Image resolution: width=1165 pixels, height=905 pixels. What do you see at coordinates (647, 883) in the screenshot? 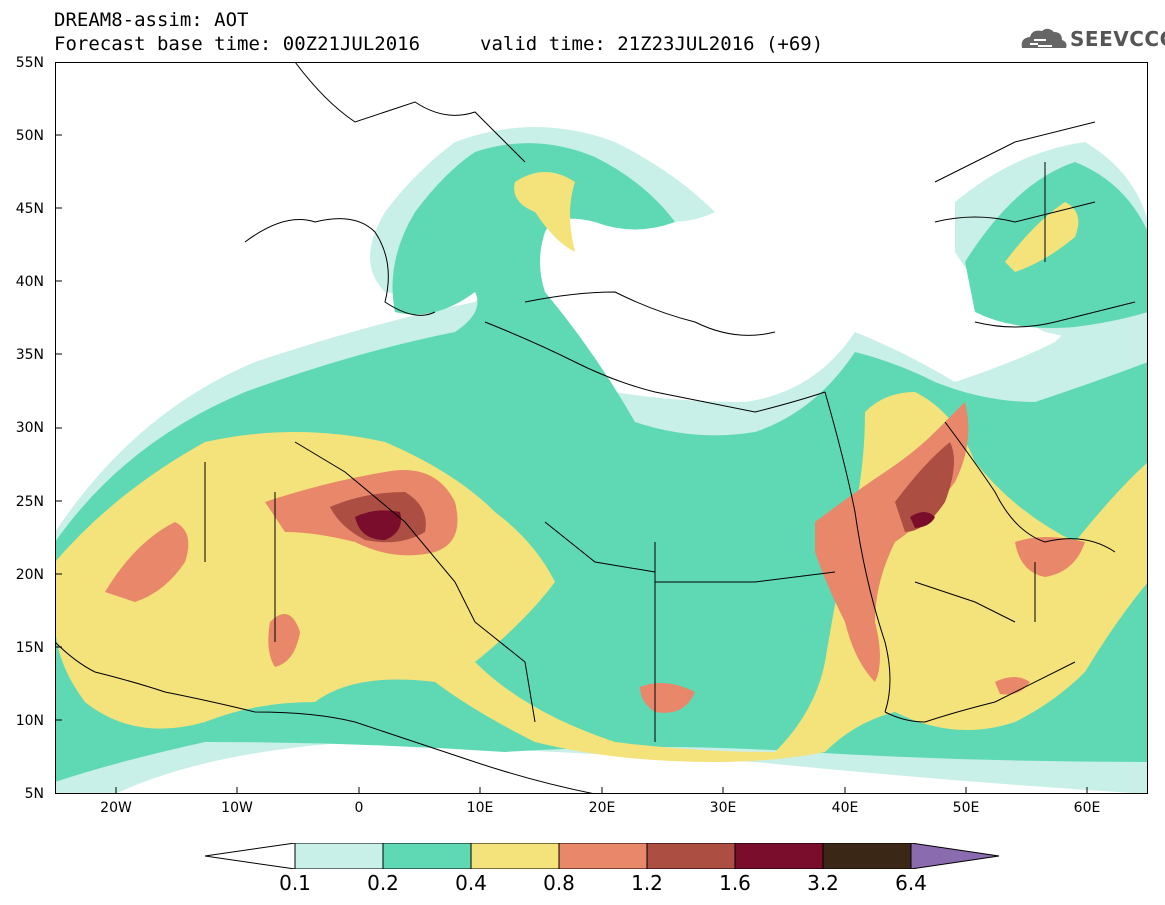
I see `colorbar-label-1.2: 1.2` at bounding box center [647, 883].